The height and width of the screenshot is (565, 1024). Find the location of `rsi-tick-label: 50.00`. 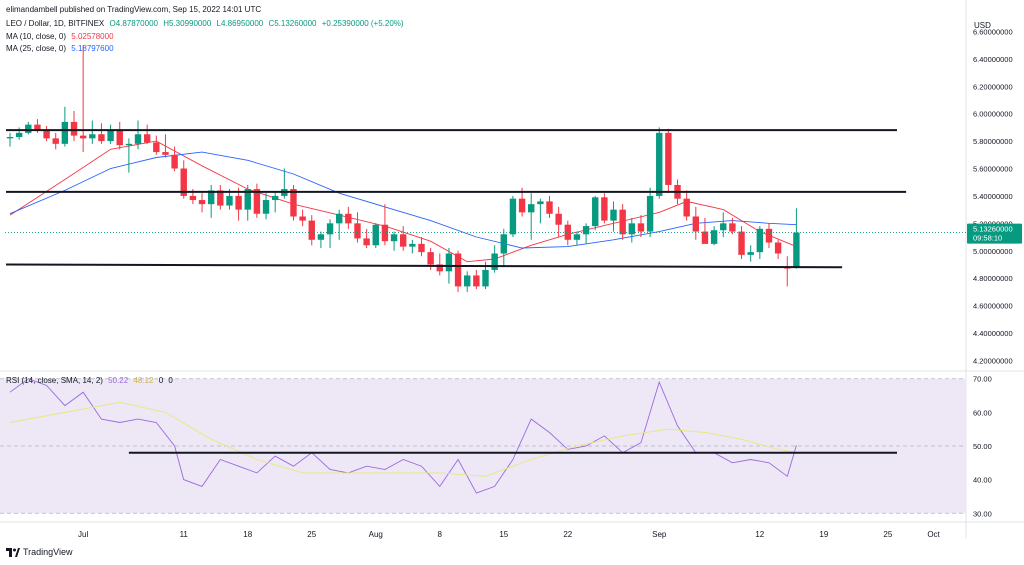

rsi-tick-label: 50.00 is located at coordinates (982, 446).